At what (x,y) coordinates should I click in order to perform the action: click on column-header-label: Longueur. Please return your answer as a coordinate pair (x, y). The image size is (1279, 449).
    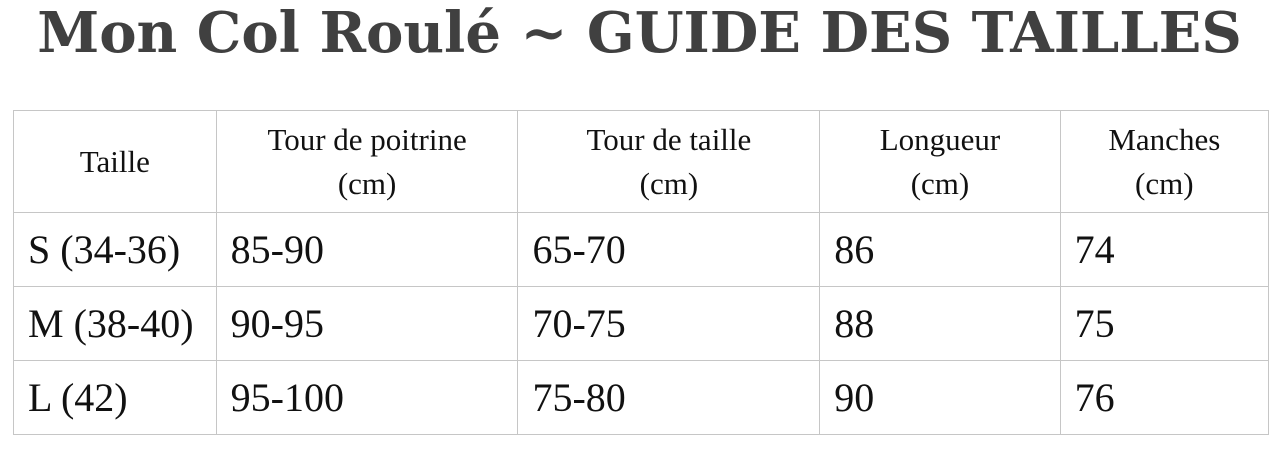
    Looking at the image, I should click on (940, 139).